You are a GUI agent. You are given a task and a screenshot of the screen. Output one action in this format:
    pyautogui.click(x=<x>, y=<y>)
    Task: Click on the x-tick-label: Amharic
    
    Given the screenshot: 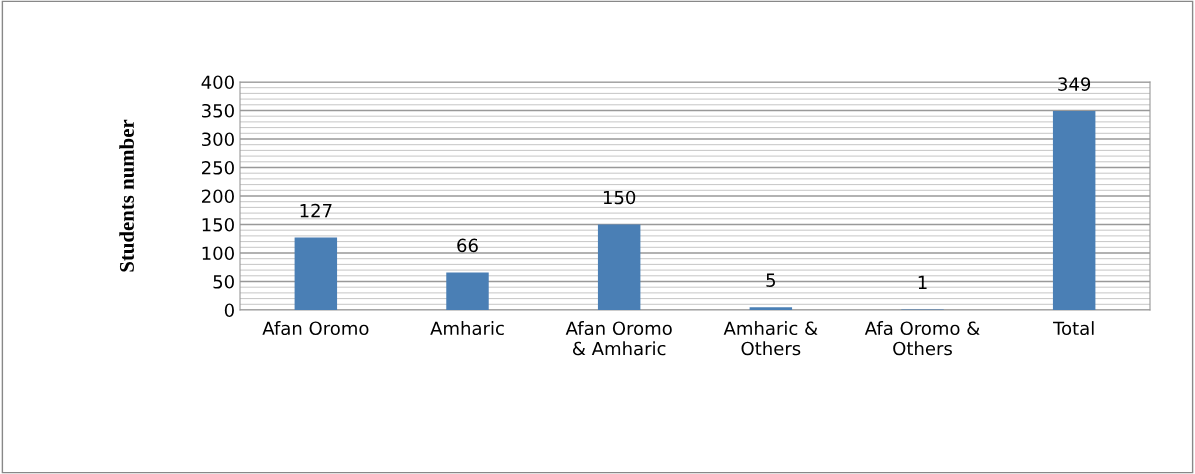 What is the action you would take?
    pyautogui.click(x=467, y=328)
    